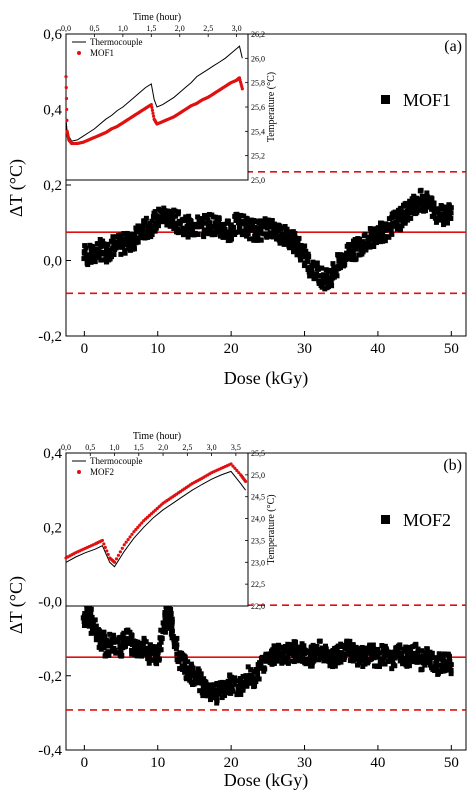 This screenshot has height=795, width=470. I want to click on x-tick-label: 10, so click(157, 763).